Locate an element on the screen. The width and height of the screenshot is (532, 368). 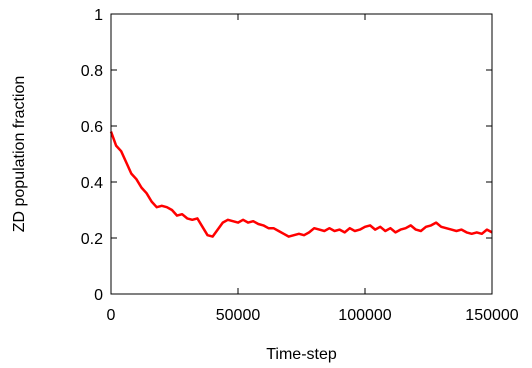
y-tick-label: 0 is located at coordinates (98, 295).